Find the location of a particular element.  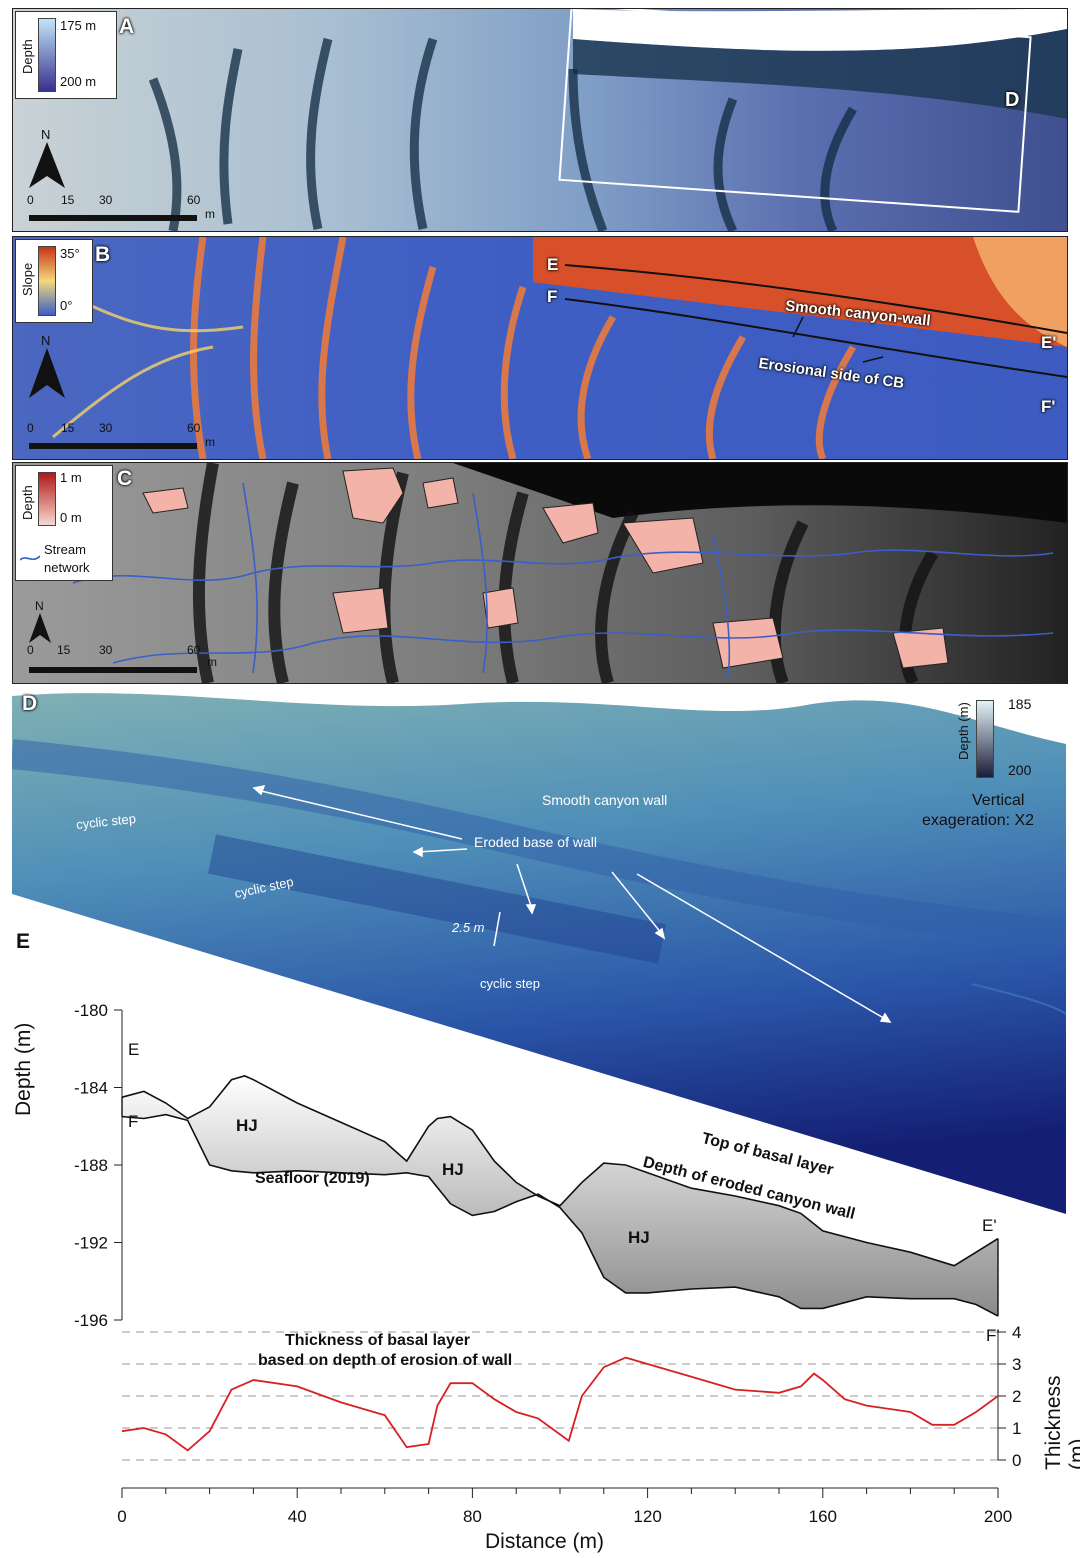

vertical-scale-label: 2.5 m is located at coordinates (468, 927).